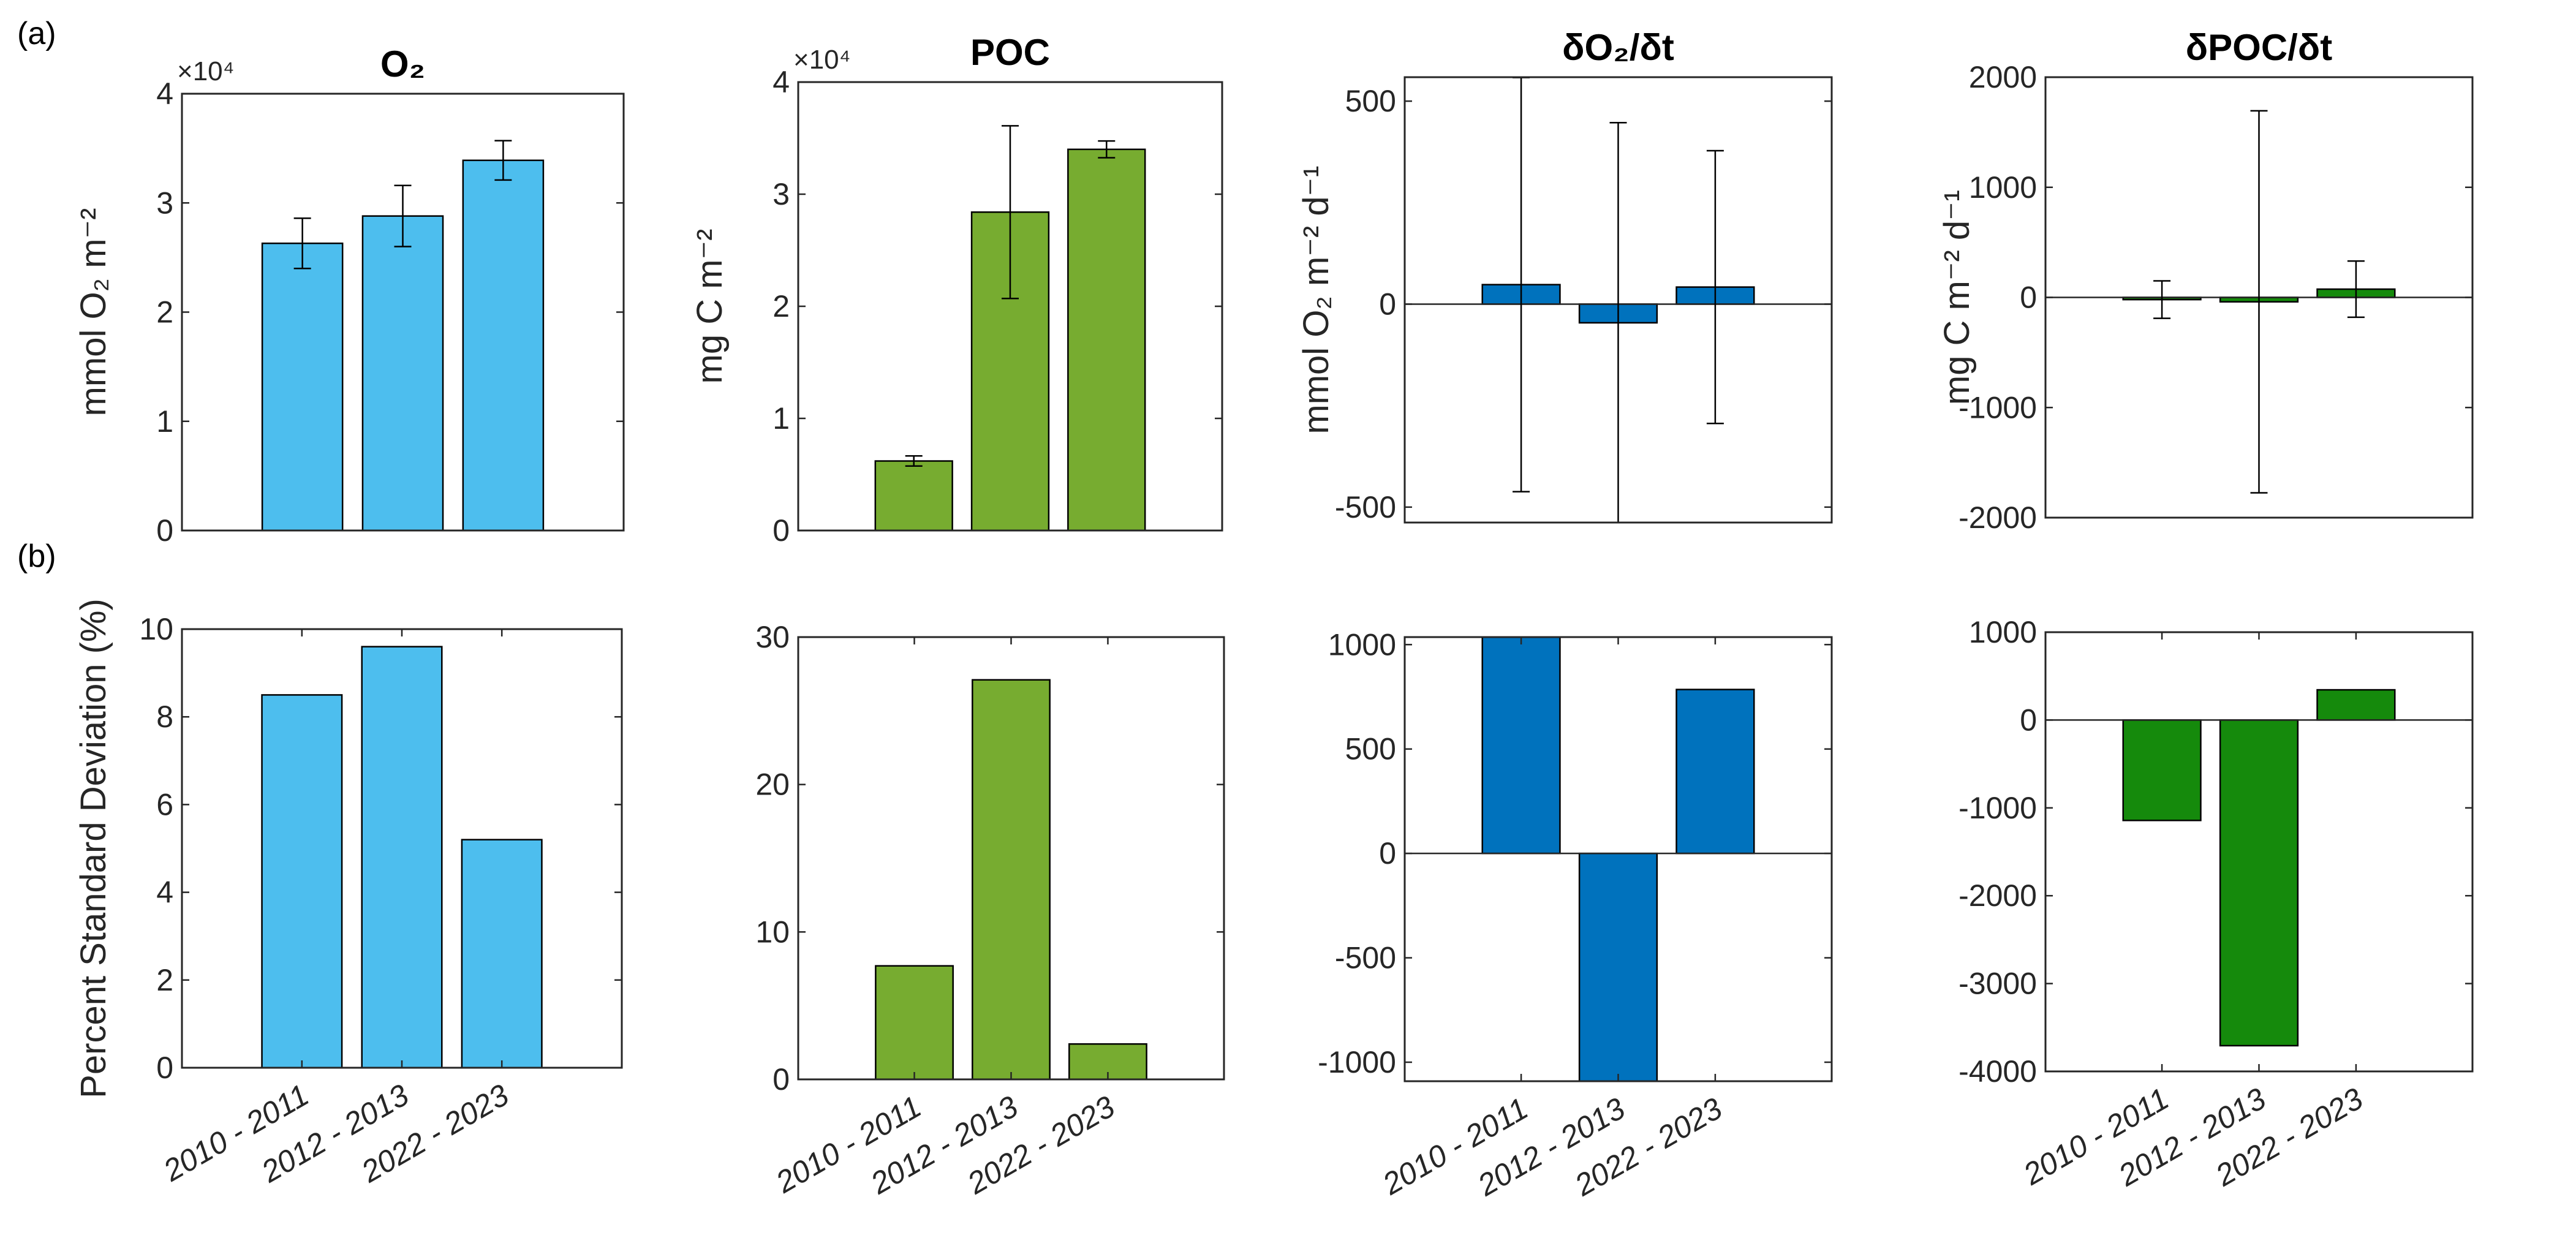  I want to click on y-axis-label: Percent Standard Deviation (%), so click(93, 848).